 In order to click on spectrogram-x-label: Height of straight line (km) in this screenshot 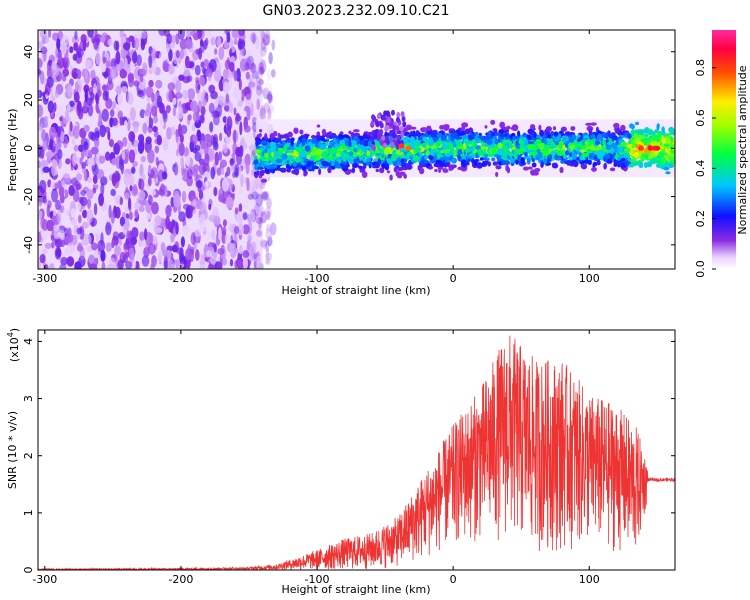, I will do `click(355, 290)`.